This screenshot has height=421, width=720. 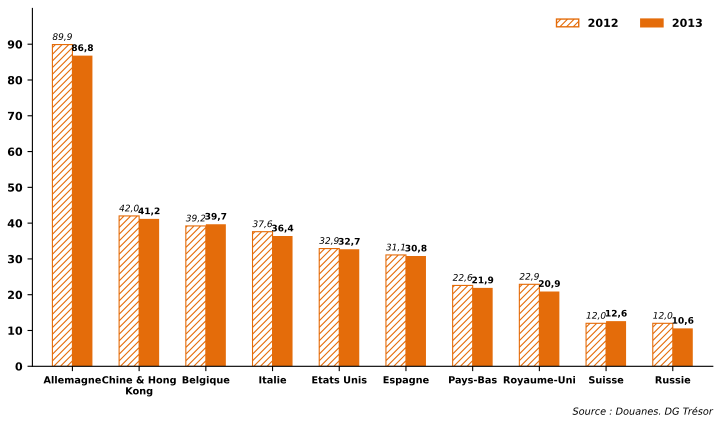 I want to click on data-label: 31,1, so click(x=395, y=248).